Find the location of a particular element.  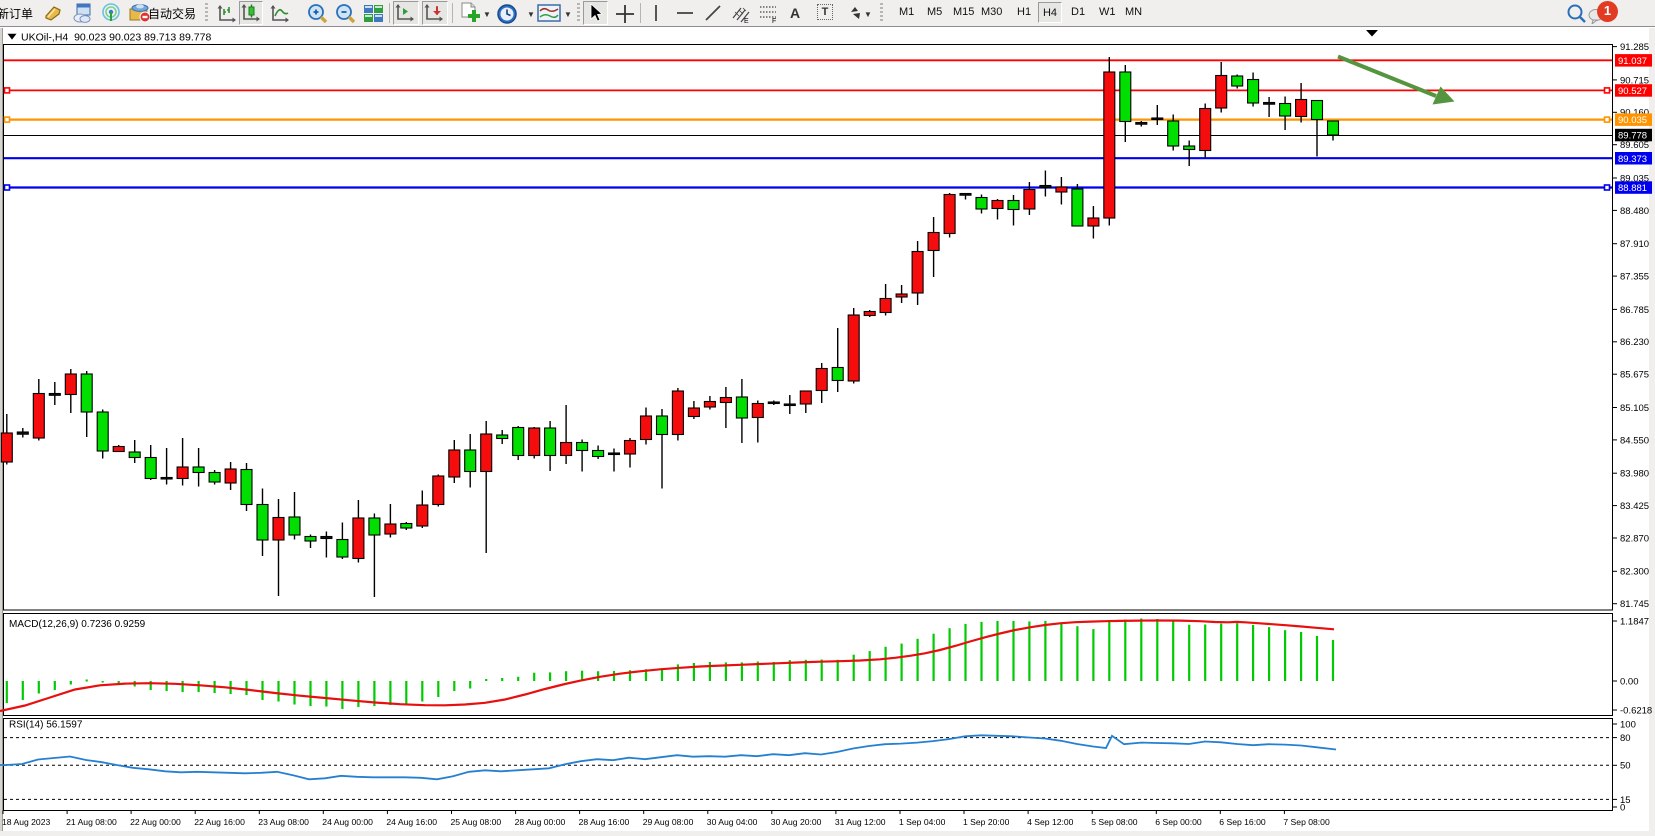

svg-text: 89.778 is located at coordinates (1632, 136).